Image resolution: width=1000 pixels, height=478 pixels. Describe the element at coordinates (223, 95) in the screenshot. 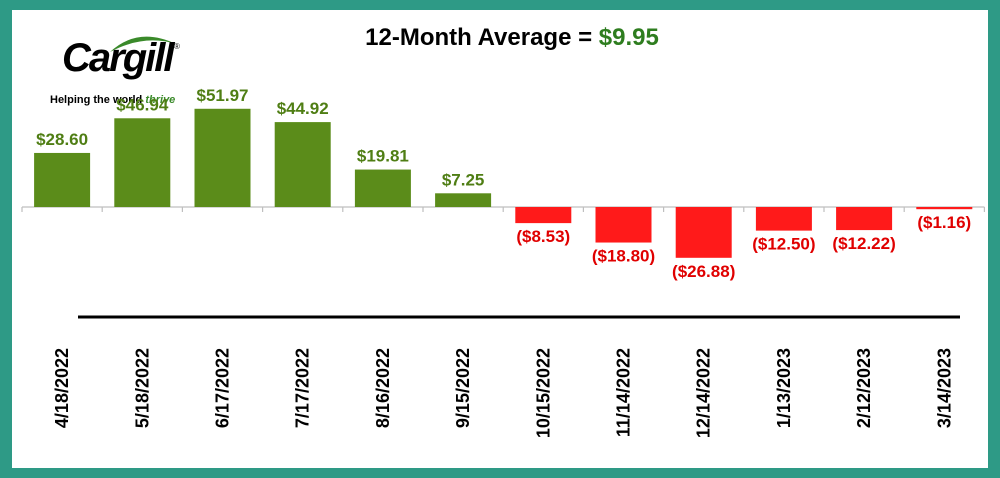

I see `data-label: $51.97` at that location.